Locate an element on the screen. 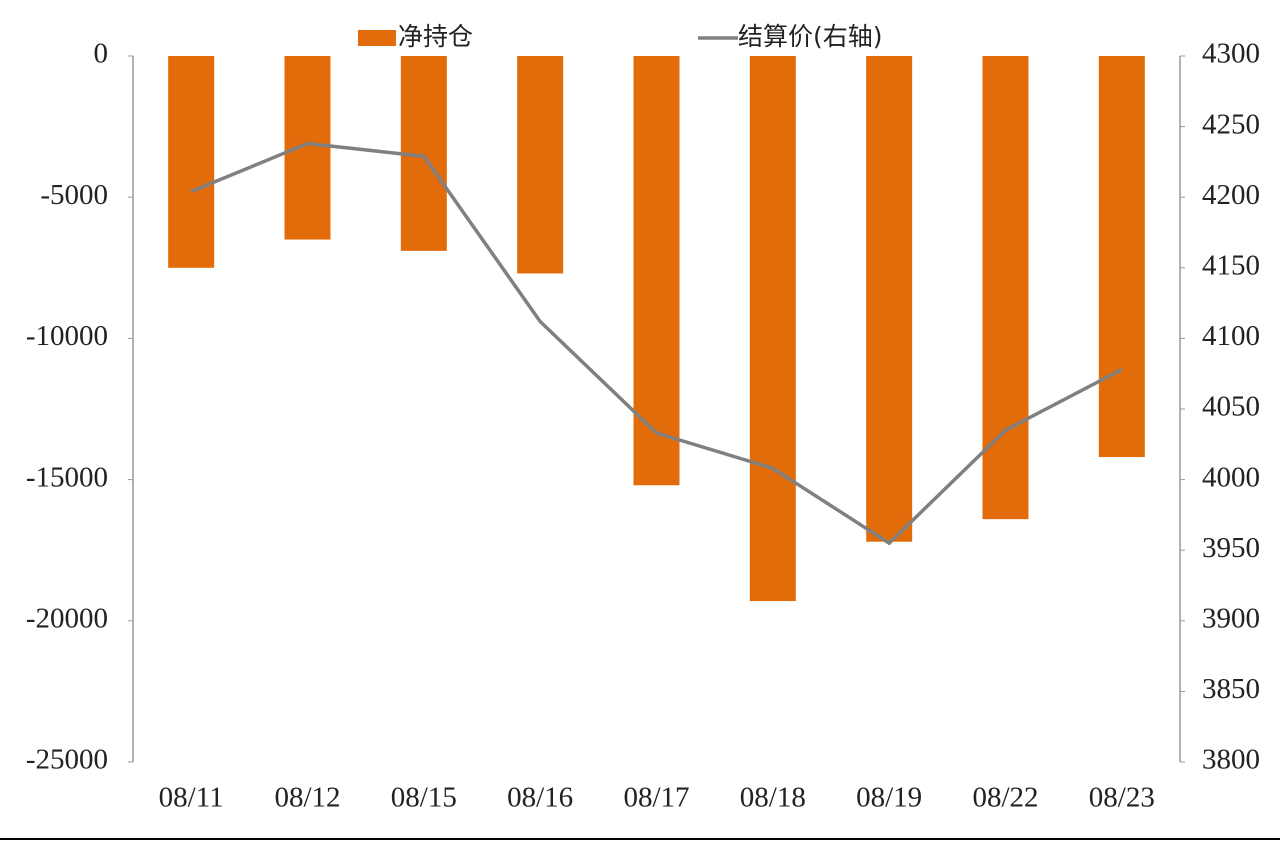  y2-tick-label: 4300 is located at coordinates (1231, 54).